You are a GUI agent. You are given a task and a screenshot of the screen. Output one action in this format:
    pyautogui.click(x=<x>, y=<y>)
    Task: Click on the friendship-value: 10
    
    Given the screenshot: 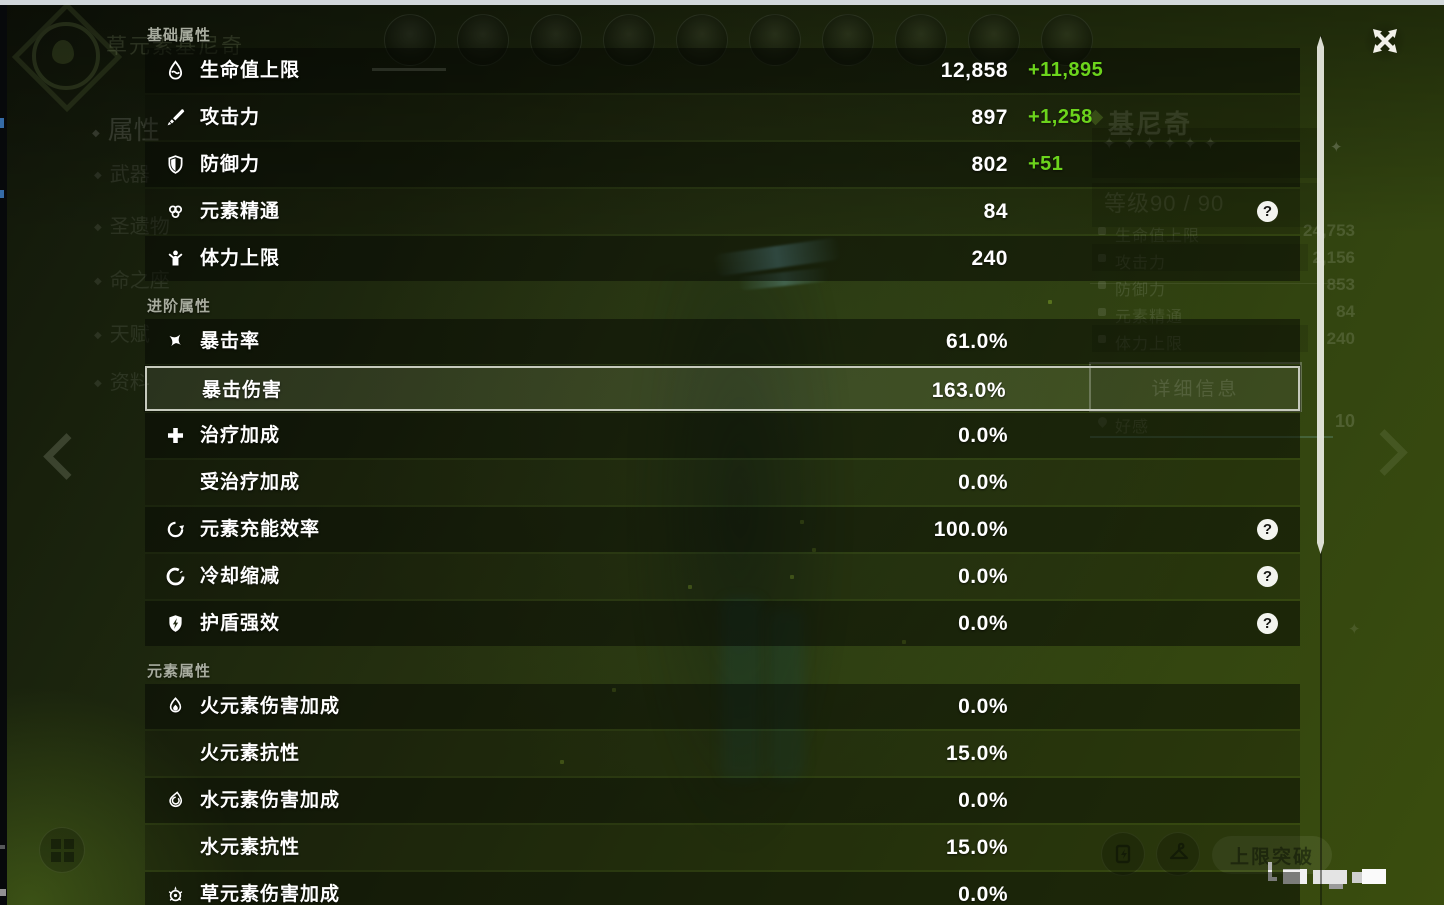 What is the action you would take?
    pyautogui.click(x=1344, y=421)
    